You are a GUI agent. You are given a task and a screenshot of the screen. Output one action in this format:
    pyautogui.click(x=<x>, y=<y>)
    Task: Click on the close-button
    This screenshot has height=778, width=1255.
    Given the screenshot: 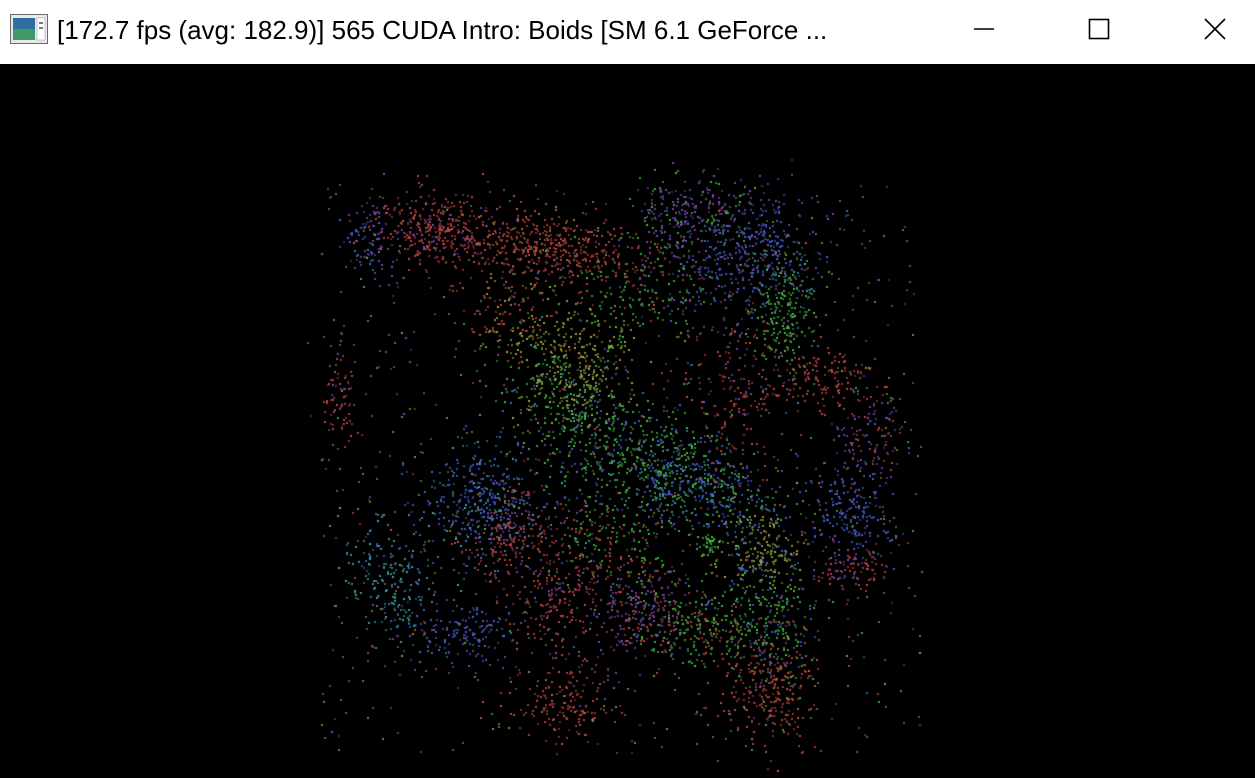 What is the action you would take?
    pyautogui.click(x=1206, y=29)
    